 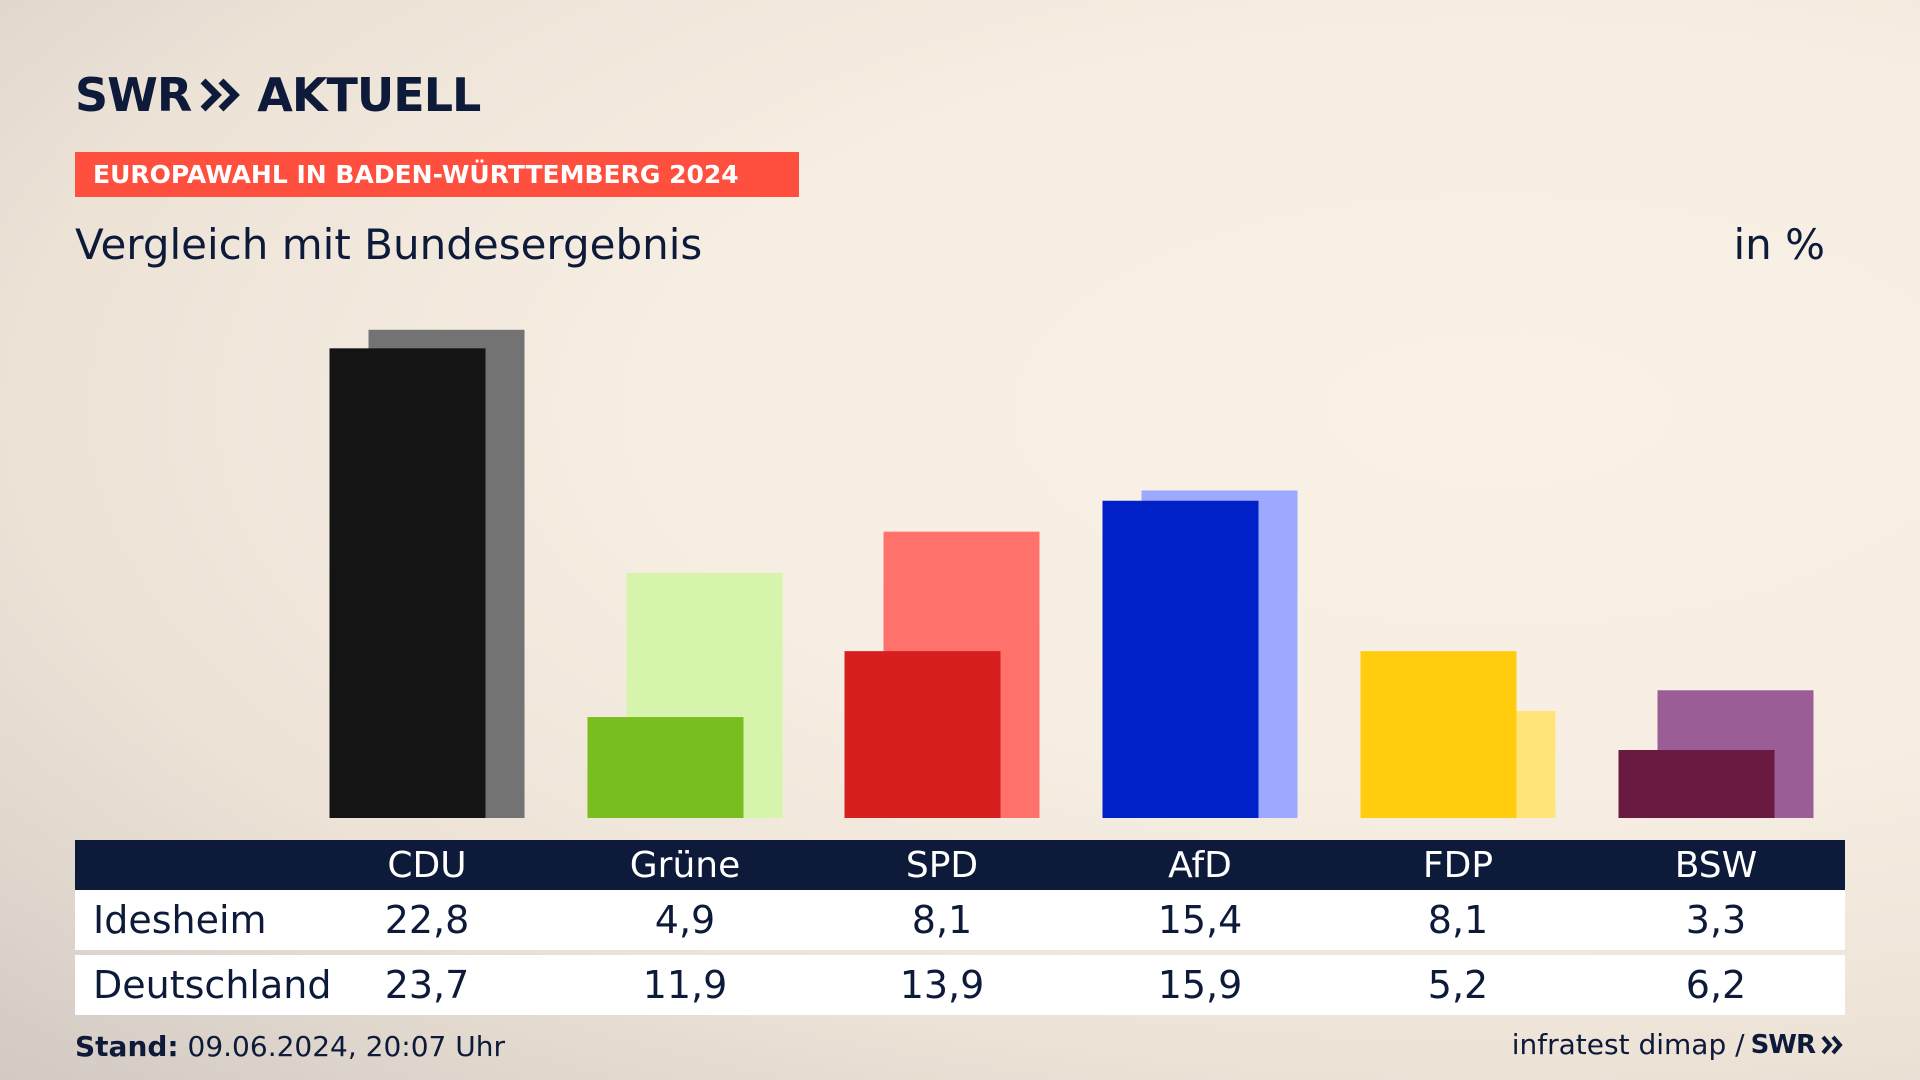 I want to click on bar-idesheim-cdu, so click(x=407, y=583).